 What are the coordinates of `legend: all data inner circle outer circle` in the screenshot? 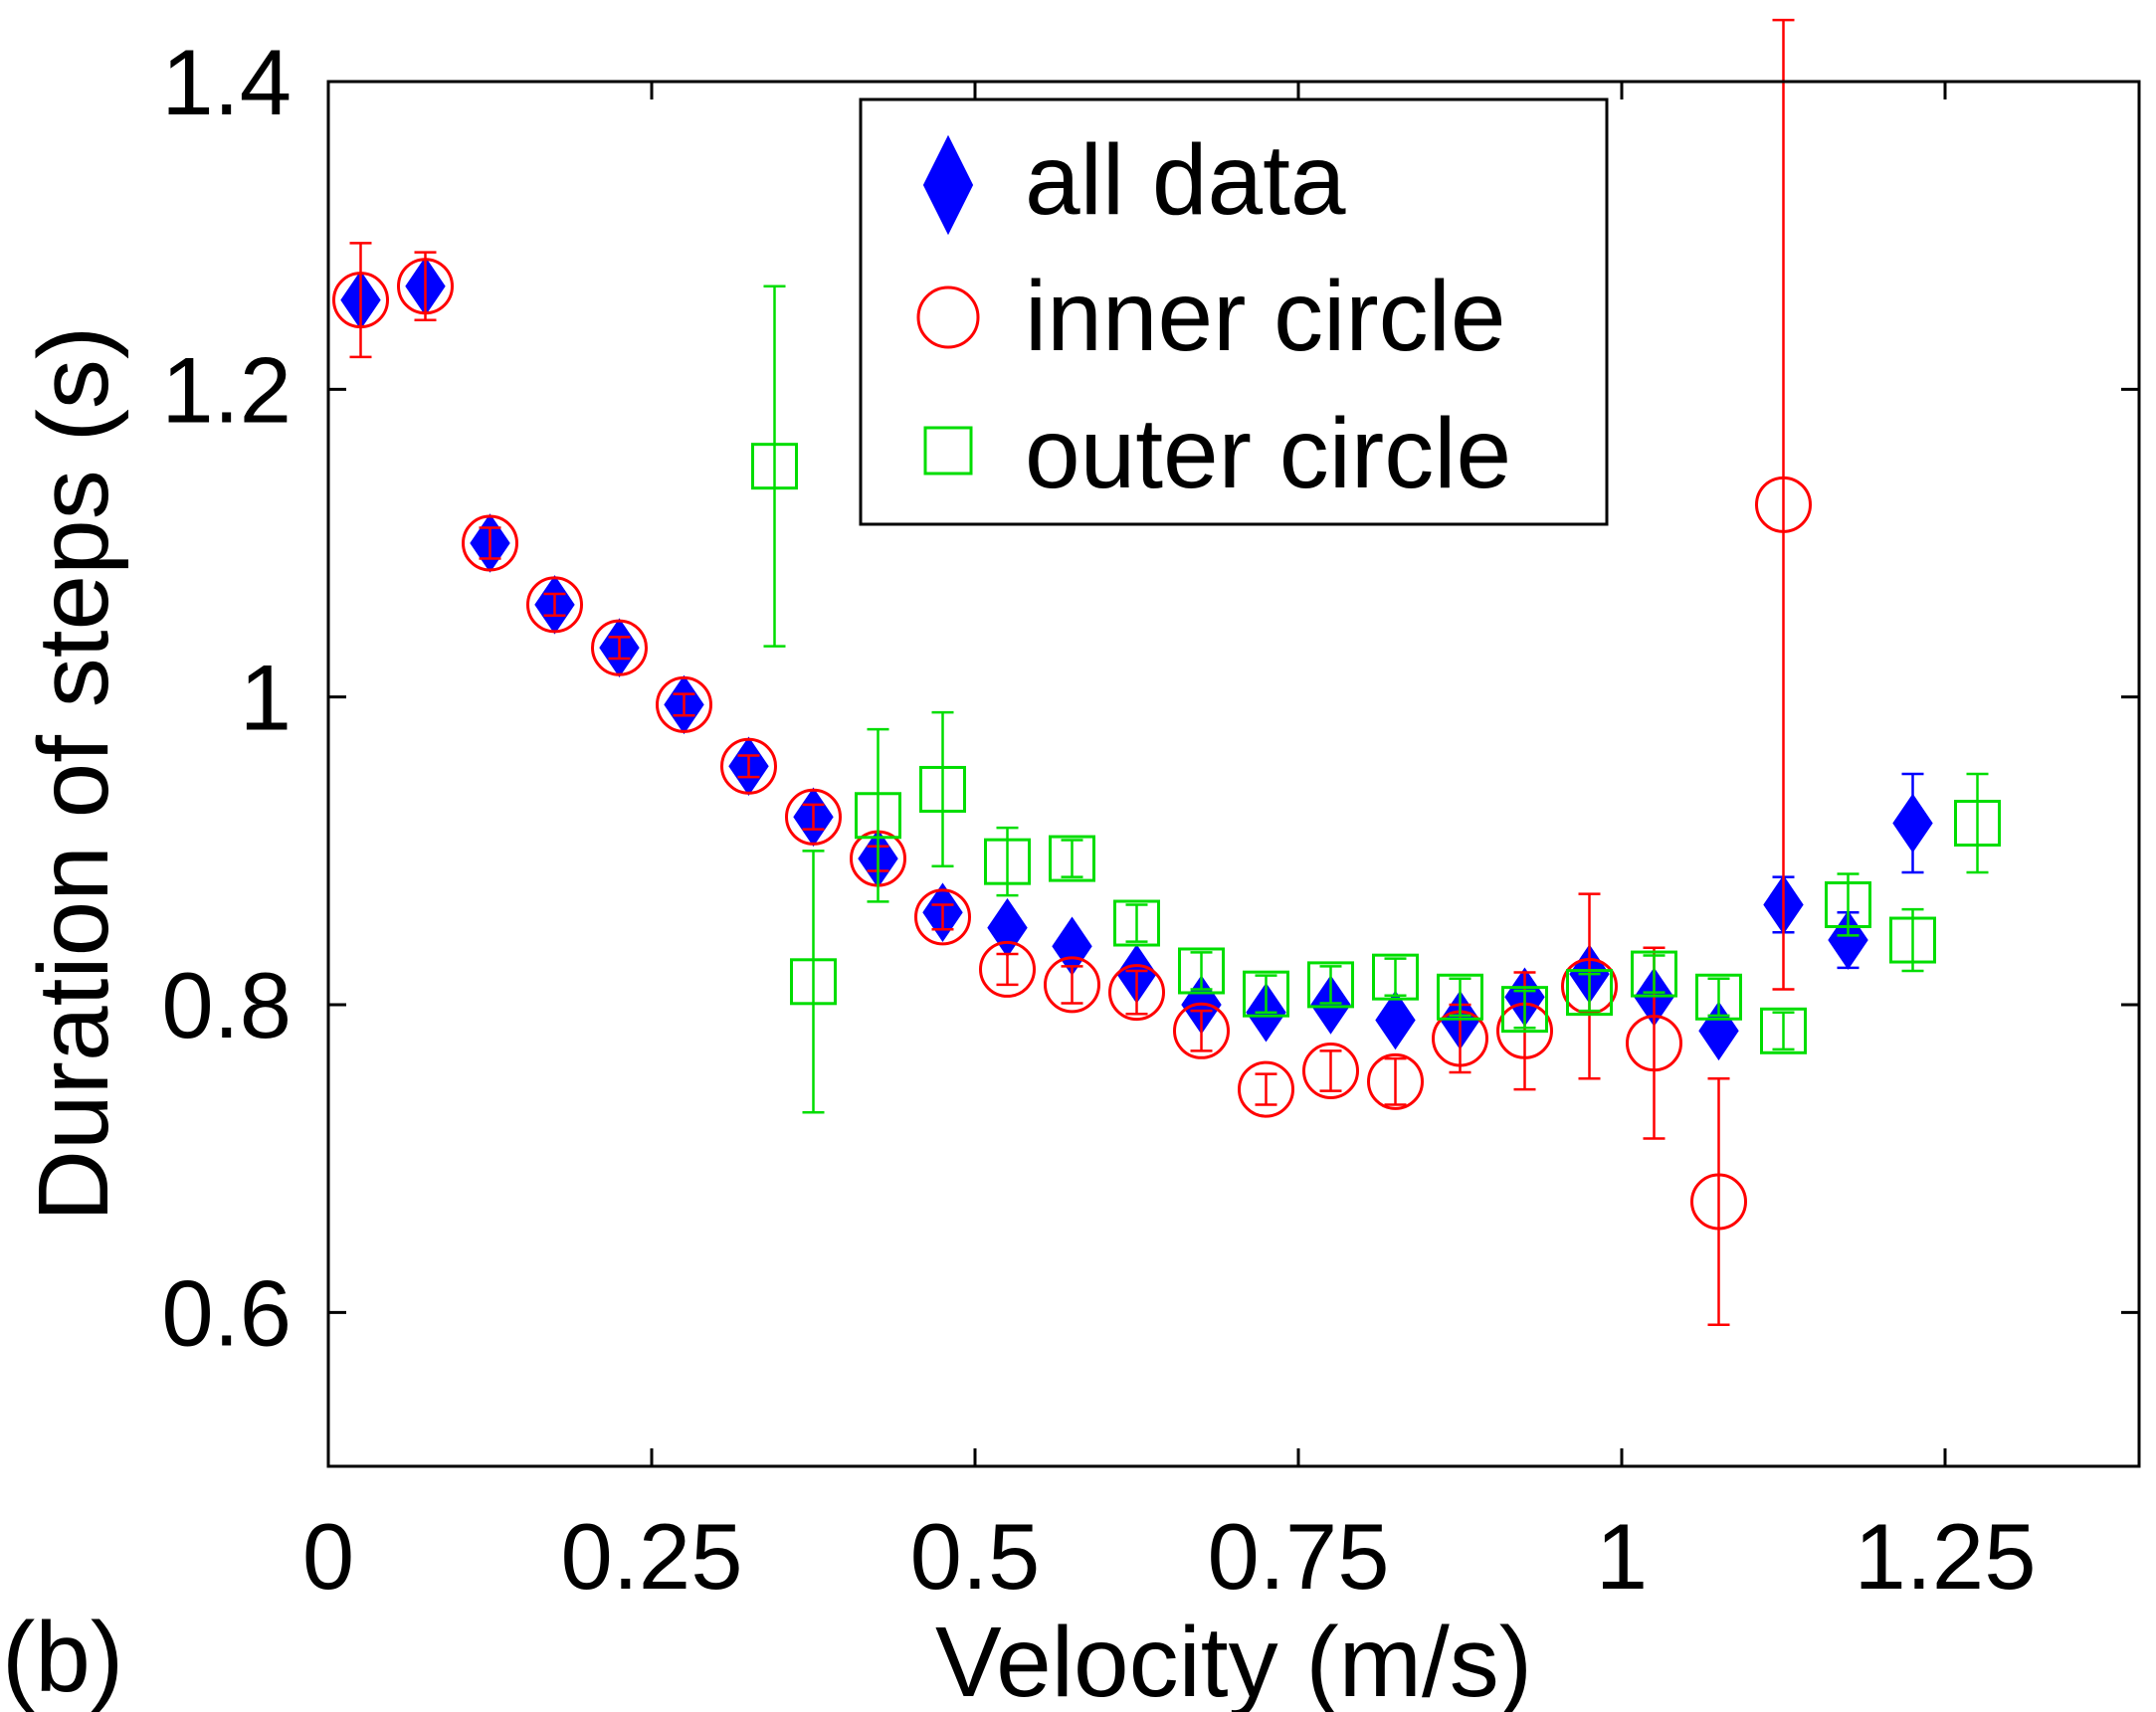 It's located at (1234, 311).